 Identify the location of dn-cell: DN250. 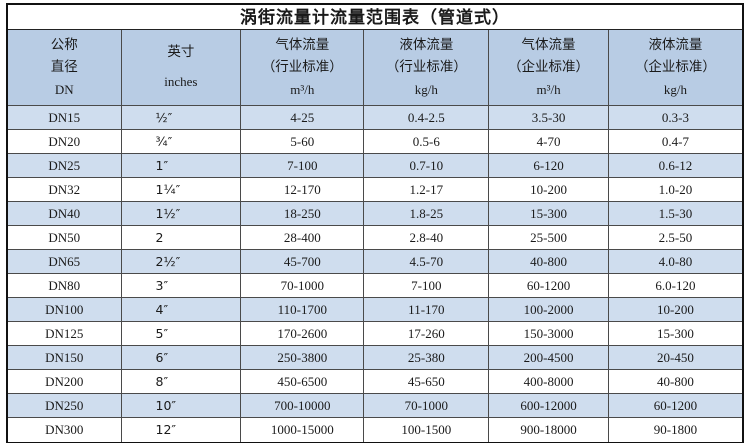
(65, 405).